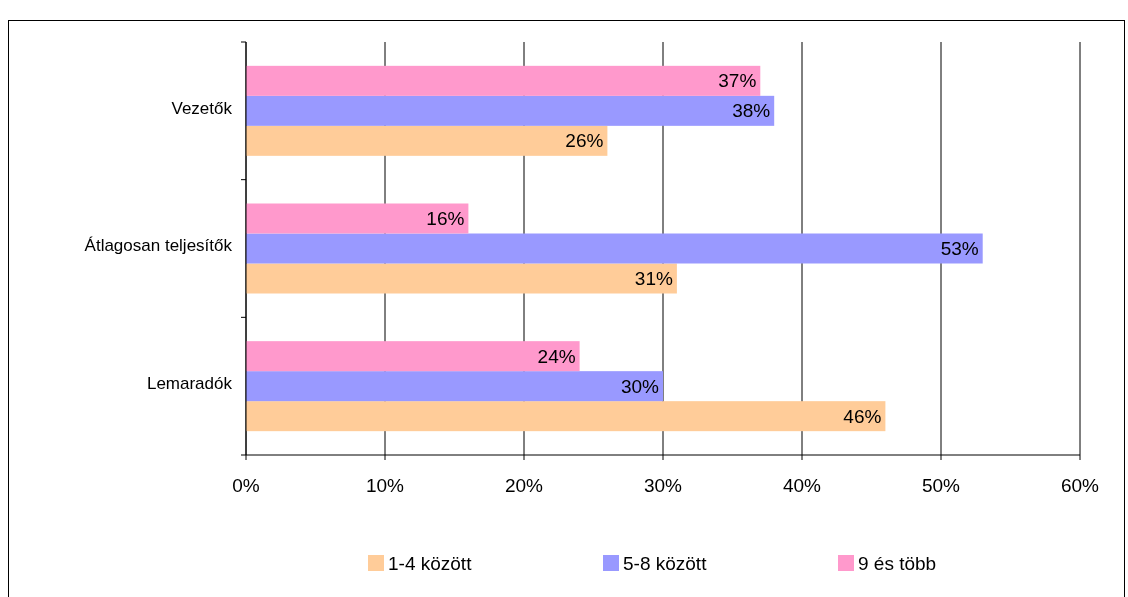  What do you see at coordinates (246, 485) in the screenshot?
I see `x-tick-label: 0%` at bounding box center [246, 485].